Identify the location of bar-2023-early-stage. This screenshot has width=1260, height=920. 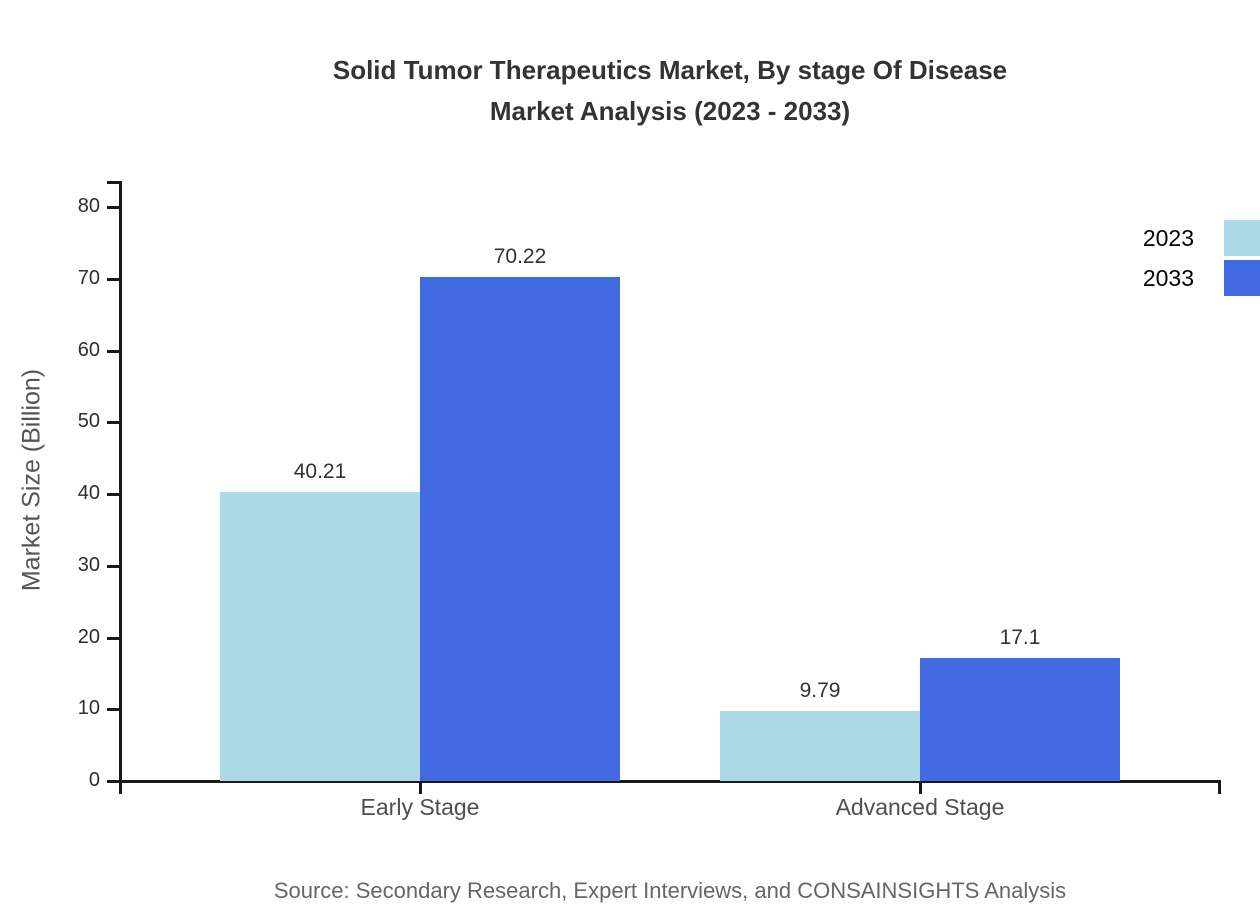
(320, 636).